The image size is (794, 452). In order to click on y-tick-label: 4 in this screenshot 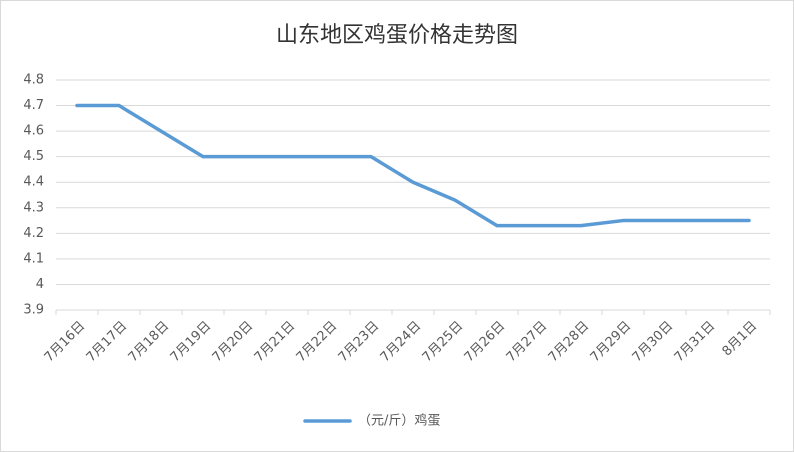, I will do `click(40, 284)`.